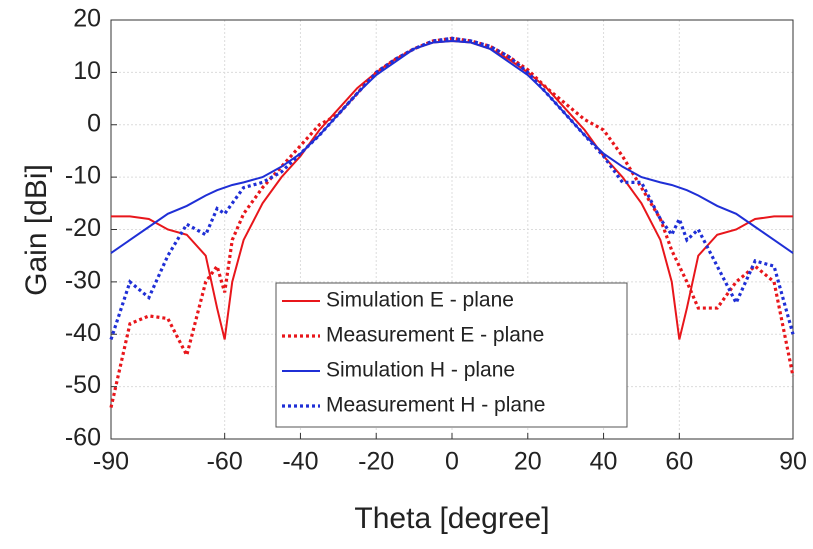 Image resolution: width=813 pixels, height=549 pixels. I want to click on y-tick-label: -40, so click(83, 333).